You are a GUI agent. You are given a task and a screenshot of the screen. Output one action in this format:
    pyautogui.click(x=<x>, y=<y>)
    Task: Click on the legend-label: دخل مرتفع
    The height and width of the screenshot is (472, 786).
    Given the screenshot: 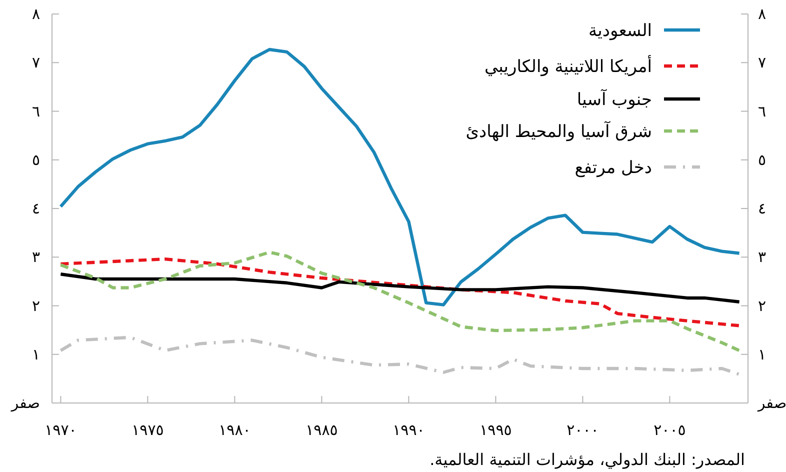 What is the action you would take?
    pyautogui.click(x=613, y=168)
    